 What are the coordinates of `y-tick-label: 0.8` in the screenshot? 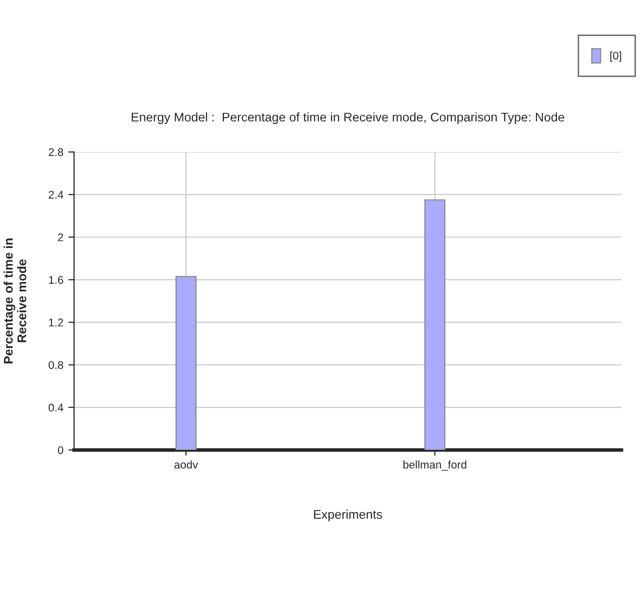 It's located at (56, 365).